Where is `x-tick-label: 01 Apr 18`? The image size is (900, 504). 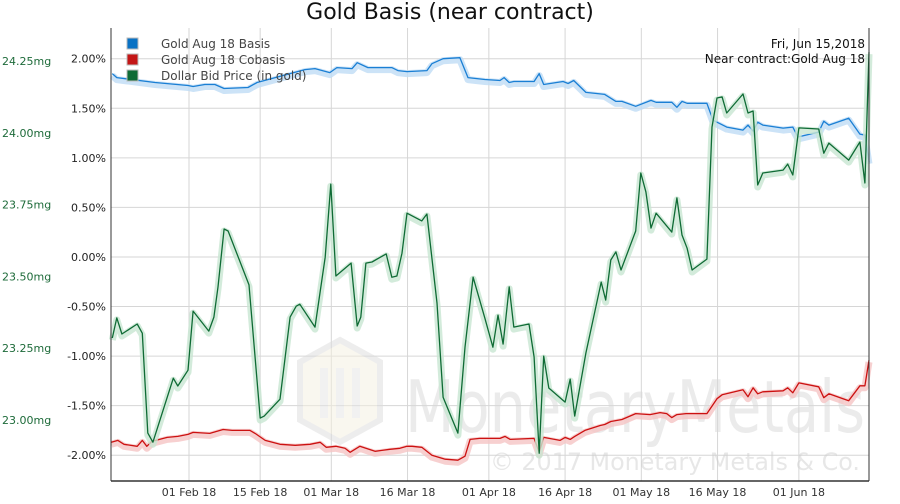
x-tick-label: 01 Apr 18 is located at coordinates (489, 492).